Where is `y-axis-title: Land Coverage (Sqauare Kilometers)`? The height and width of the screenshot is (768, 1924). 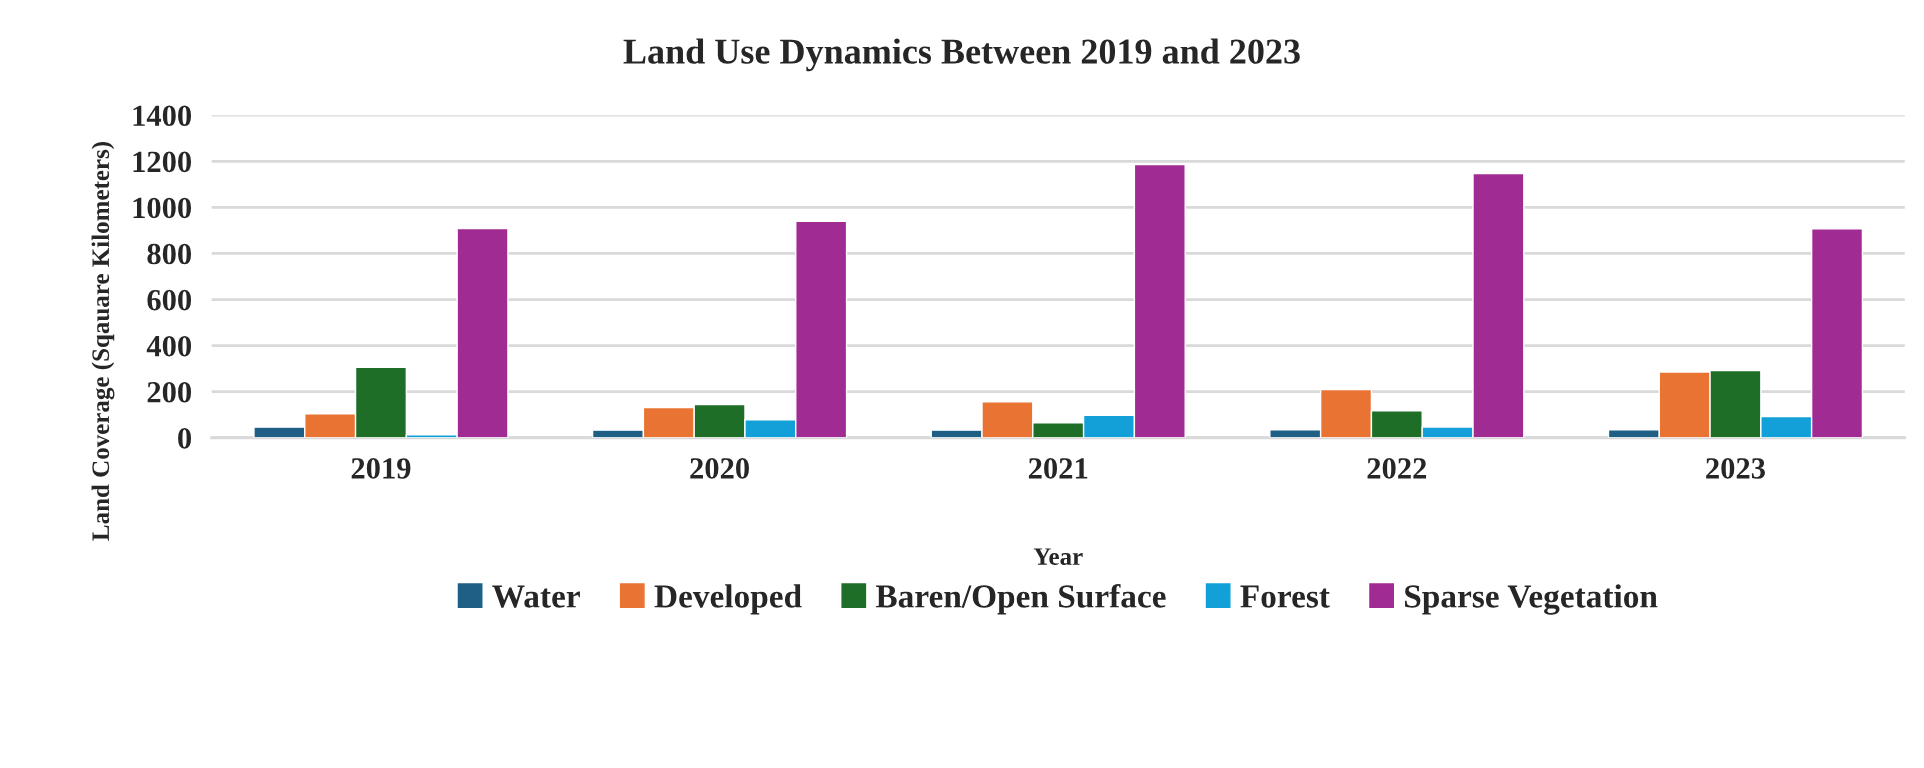
y-axis-title: Land Coverage (Sqauare Kilometers) is located at coordinates (103, 341).